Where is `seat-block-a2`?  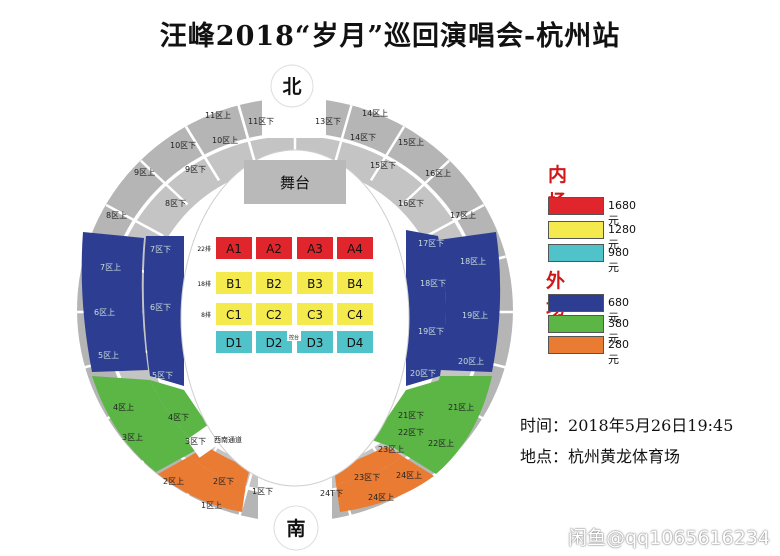 seat-block-a2 is located at coordinates (274, 248).